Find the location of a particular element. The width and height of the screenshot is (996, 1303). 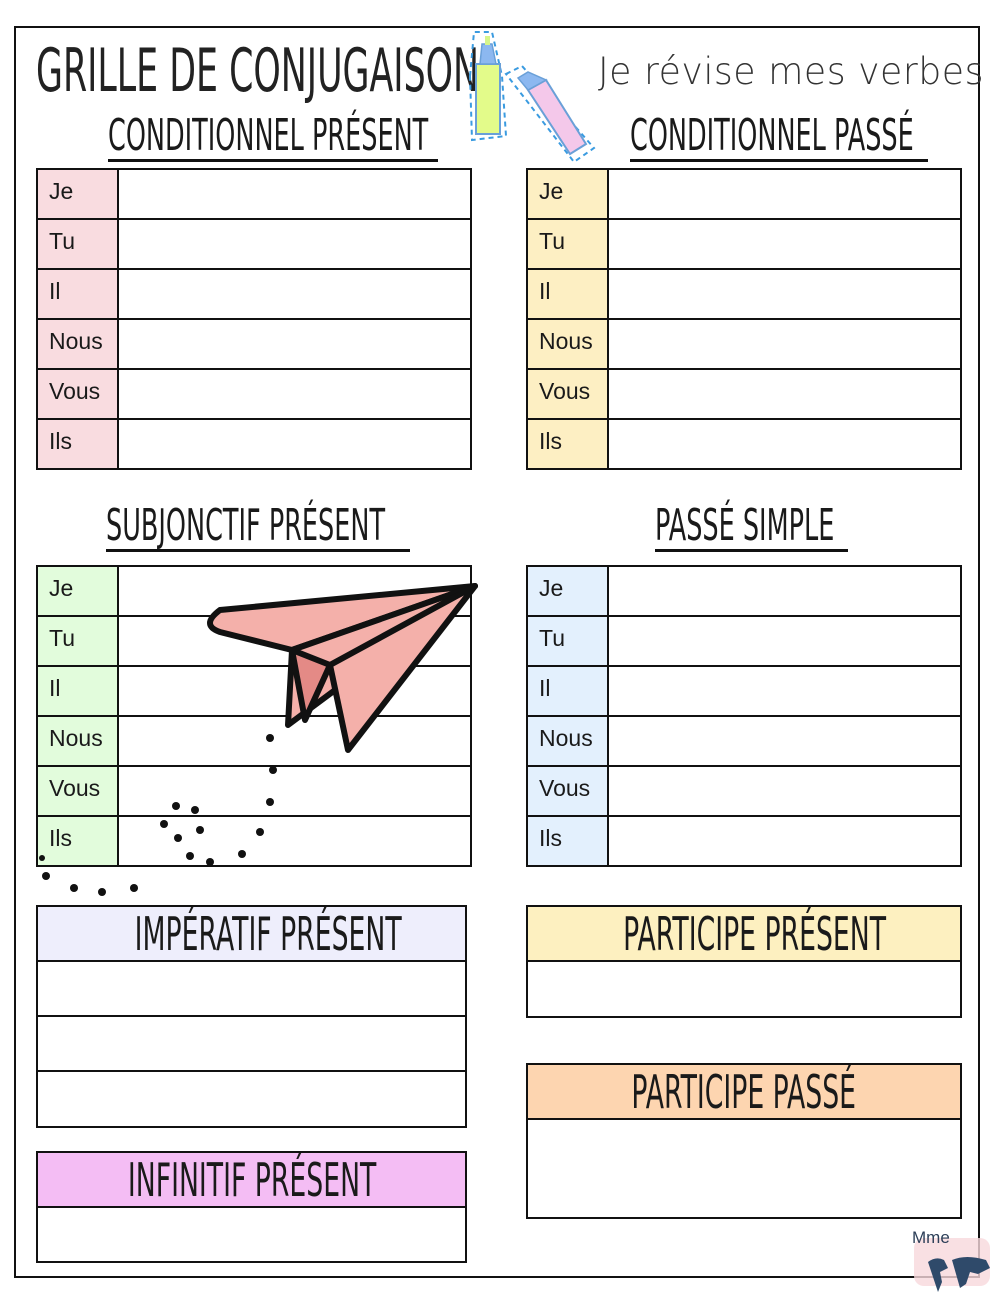

box-imperatif-present: IMPÉRATIF PRÉSENT is located at coordinates (251, 1016).